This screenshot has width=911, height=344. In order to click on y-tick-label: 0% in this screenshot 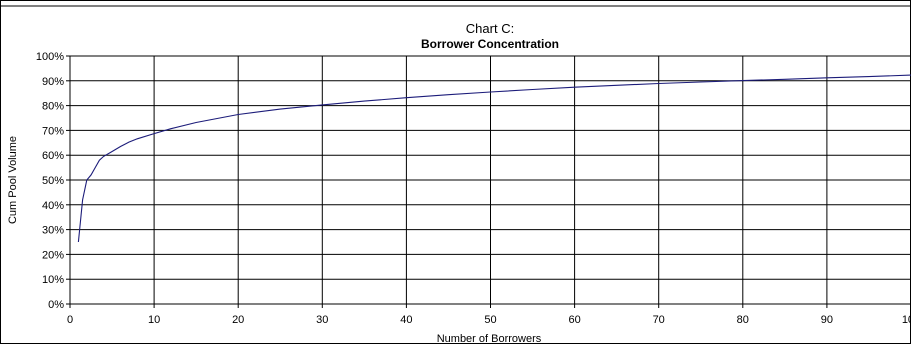, I will do `click(56, 305)`.